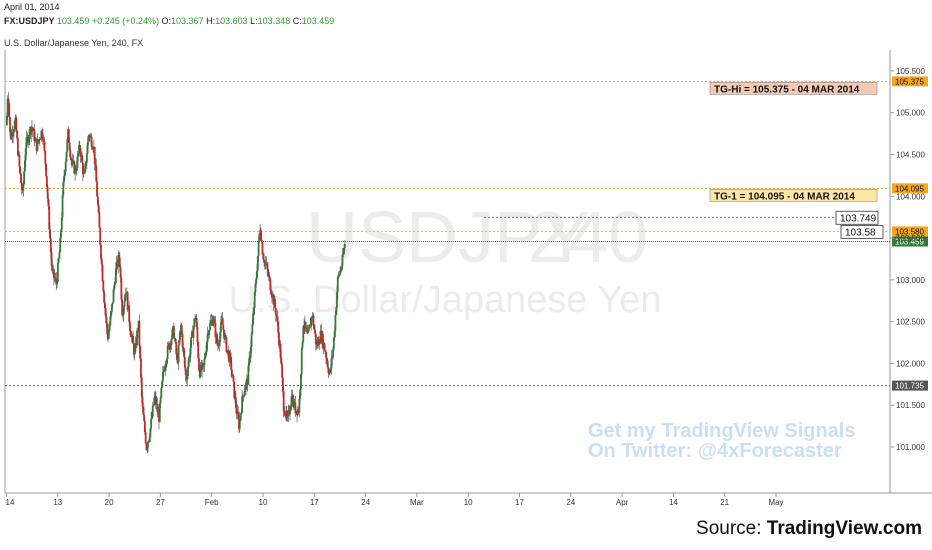 Image resolution: width=932 pixels, height=550 pixels. What do you see at coordinates (211, 21) in the screenshot?
I see `high-label: H:` at bounding box center [211, 21].